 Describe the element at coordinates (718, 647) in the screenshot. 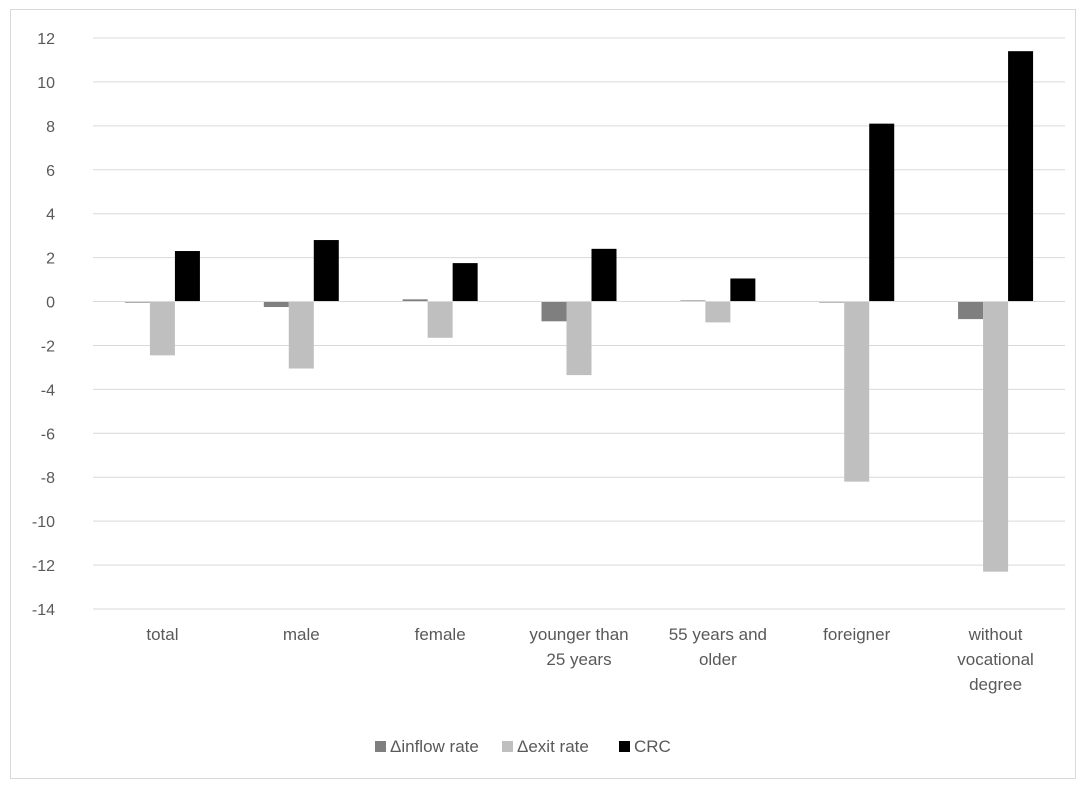

I see `category-label: 55 years and older` at that location.